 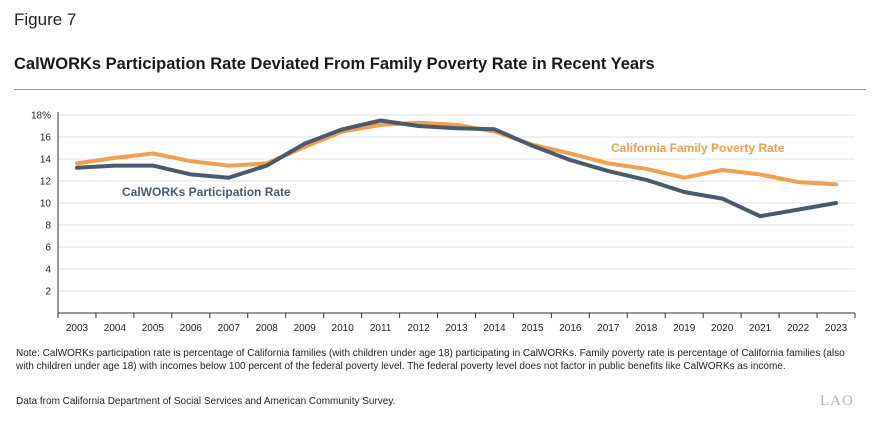 What do you see at coordinates (46, 138) in the screenshot?
I see `y-tick-label: 16` at bounding box center [46, 138].